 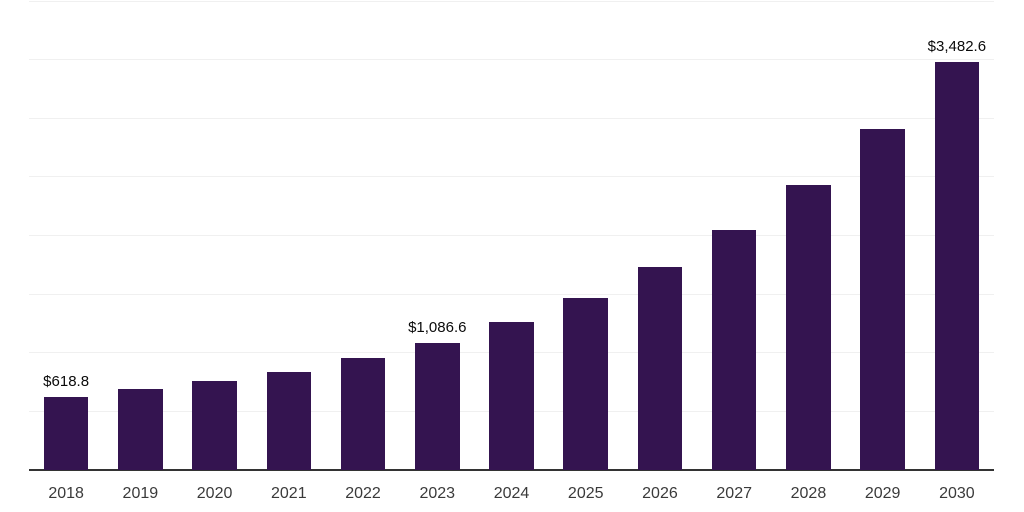 What do you see at coordinates (511, 493) in the screenshot?
I see `x-tick-label-2024: 2024` at bounding box center [511, 493].